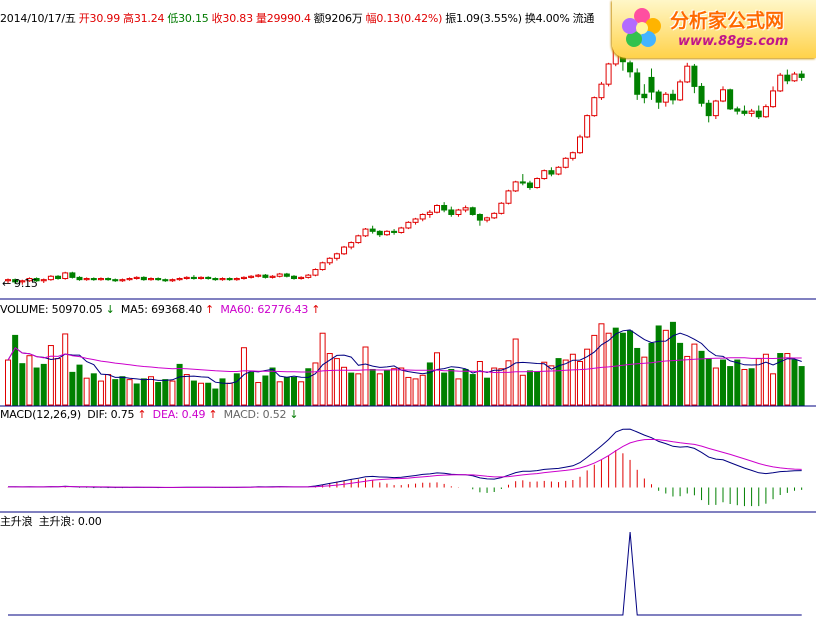 The height and width of the screenshot is (618, 816). Describe the element at coordinates (144, 18) in the screenshot. I see `high-value: 高31.24` at that location.